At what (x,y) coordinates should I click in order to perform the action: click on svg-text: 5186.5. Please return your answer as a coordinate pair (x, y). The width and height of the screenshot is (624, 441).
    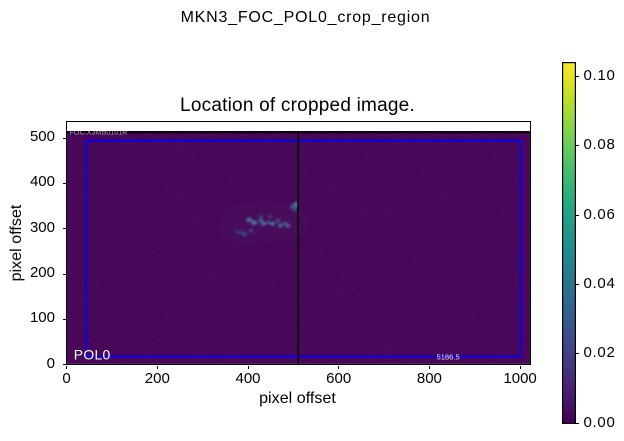
    Looking at the image, I should click on (448, 357).